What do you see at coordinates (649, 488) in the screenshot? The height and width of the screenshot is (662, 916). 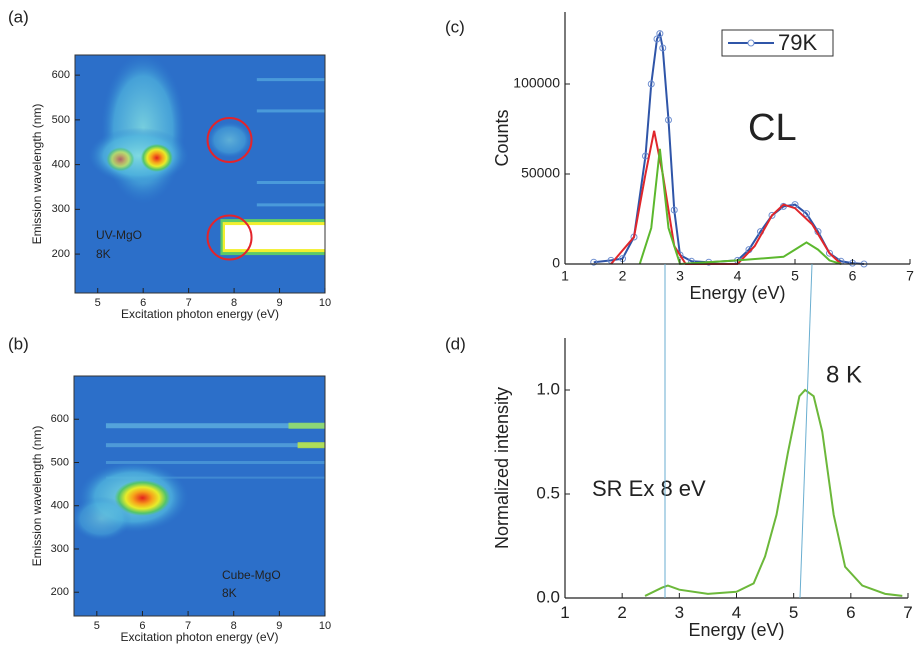 I see `annotation: SR Ex 8 eV` at bounding box center [649, 488].